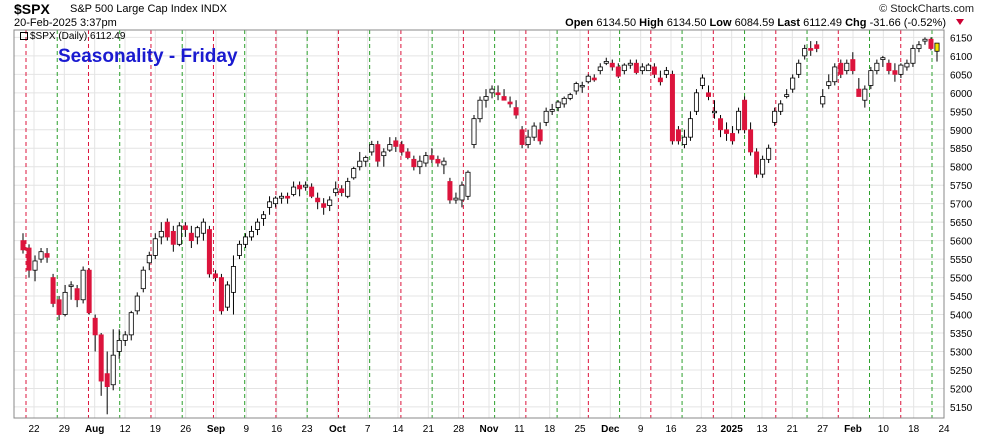 The height and width of the screenshot is (438, 990). Describe the element at coordinates (856, 23) in the screenshot. I see `chg-label: Chg` at that location.